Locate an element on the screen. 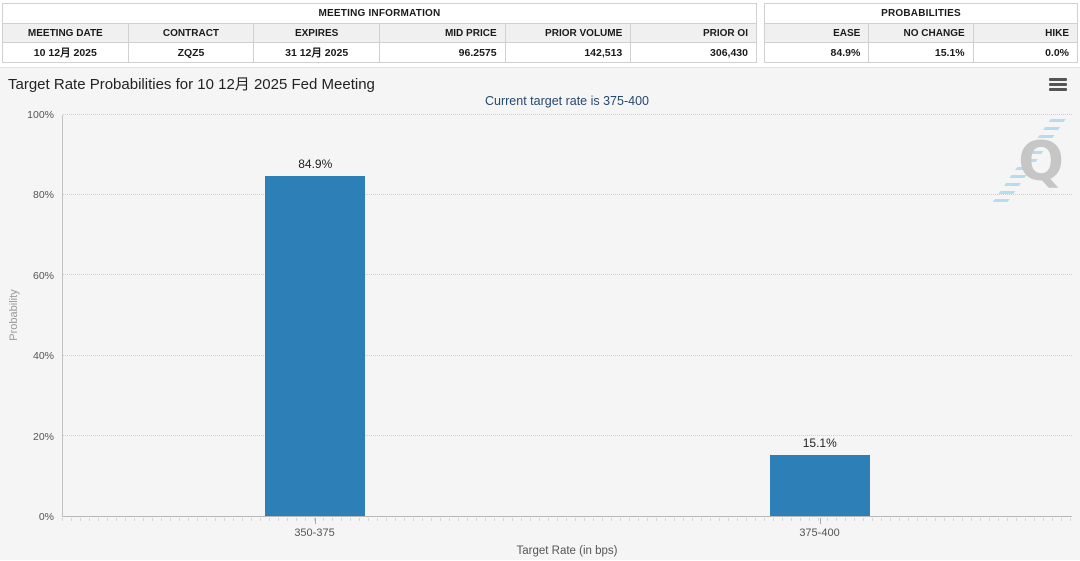  quikstrike-watermark-icon: Q is located at coordinates (1027, 163).